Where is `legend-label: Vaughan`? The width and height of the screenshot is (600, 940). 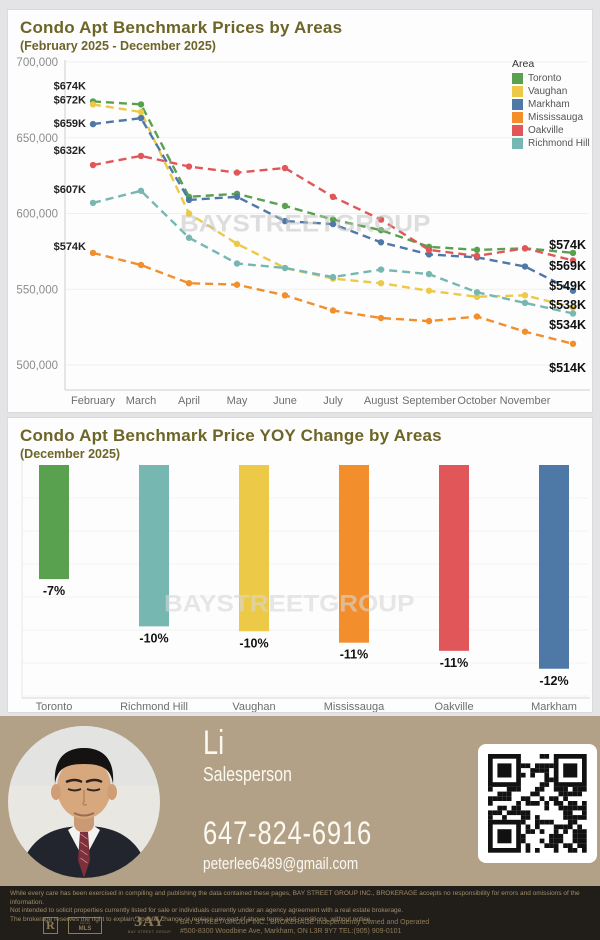
legend-label: Vaughan is located at coordinates (548, 91).